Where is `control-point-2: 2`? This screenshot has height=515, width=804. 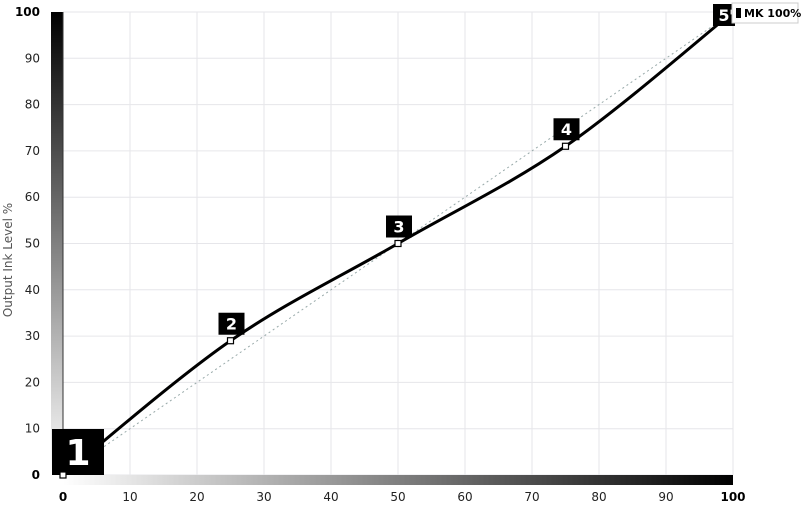 control-point-2: 2 is located at coordinates (231, 328).